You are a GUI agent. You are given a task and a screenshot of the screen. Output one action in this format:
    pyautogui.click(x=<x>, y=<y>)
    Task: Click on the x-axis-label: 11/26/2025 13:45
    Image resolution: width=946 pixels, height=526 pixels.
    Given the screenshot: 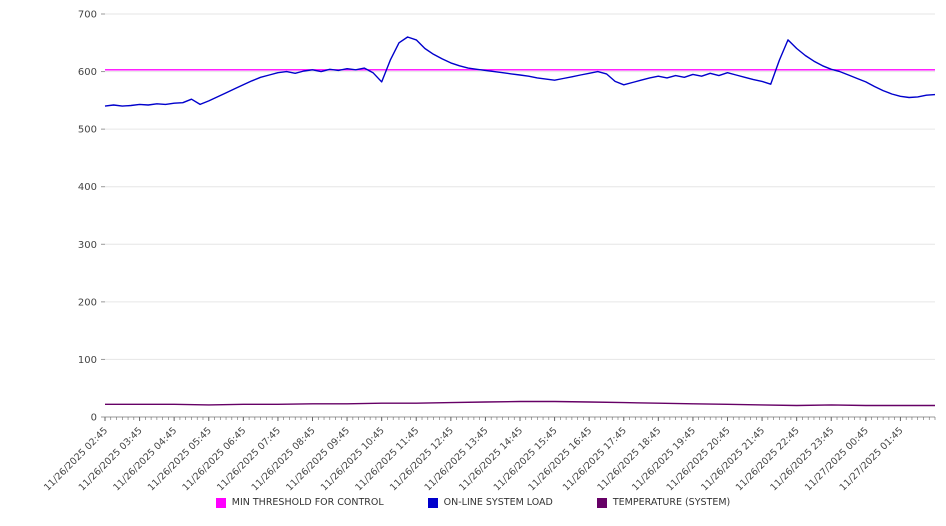 What is the action you would take?
    pyautogui.click(x=457, y=459)
    